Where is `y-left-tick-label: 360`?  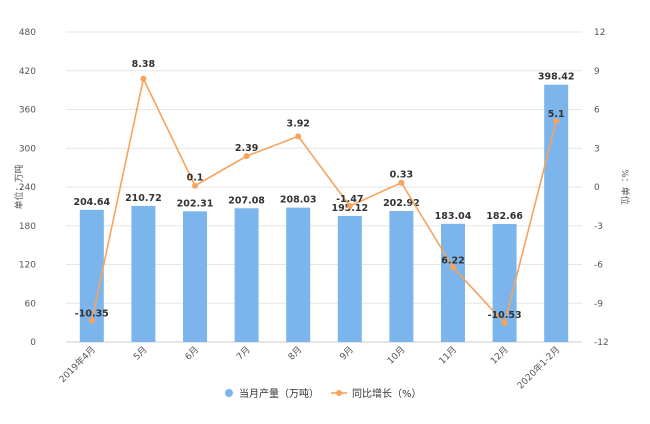
y-left-tick-label: 360 is located at coordinates (27, 111).